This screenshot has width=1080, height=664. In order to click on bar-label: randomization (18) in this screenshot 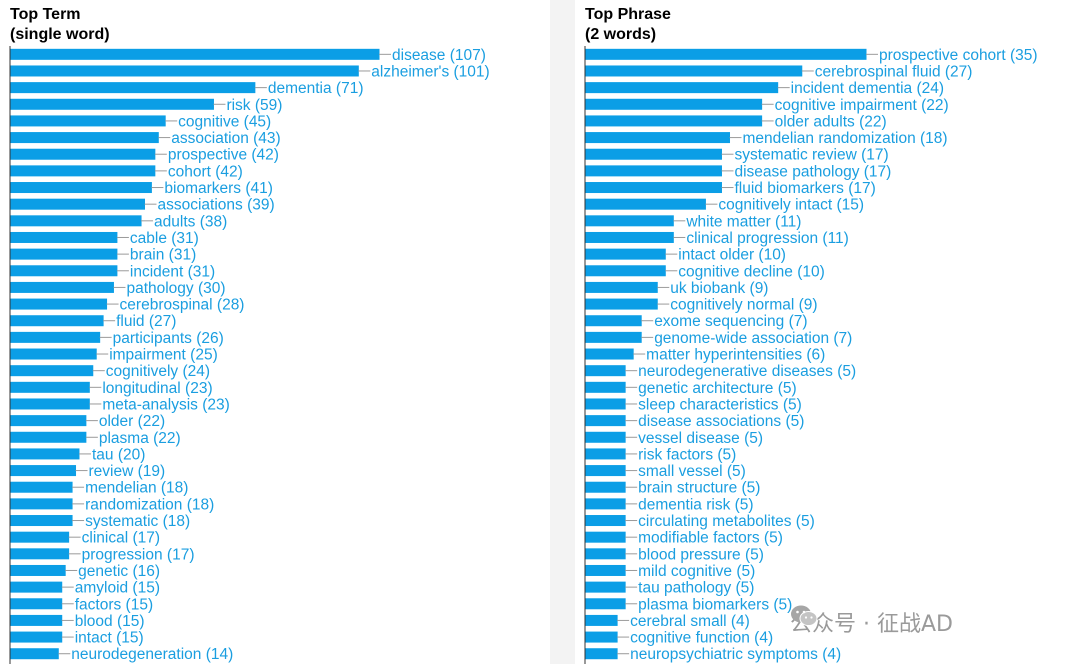, I will do `click(149, 504)`.